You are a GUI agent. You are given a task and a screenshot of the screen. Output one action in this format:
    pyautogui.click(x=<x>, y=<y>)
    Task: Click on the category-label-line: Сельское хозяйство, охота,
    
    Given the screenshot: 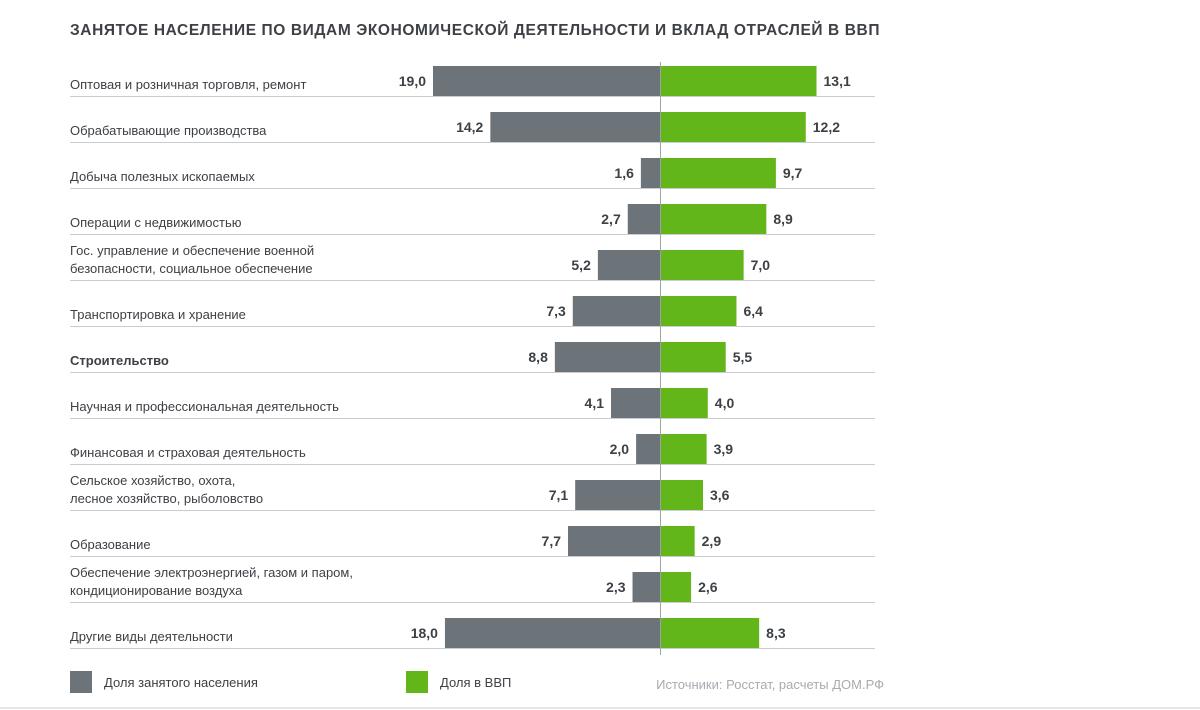 What is the action you would take?
    pyautogui.click(x=152, y=480)
    